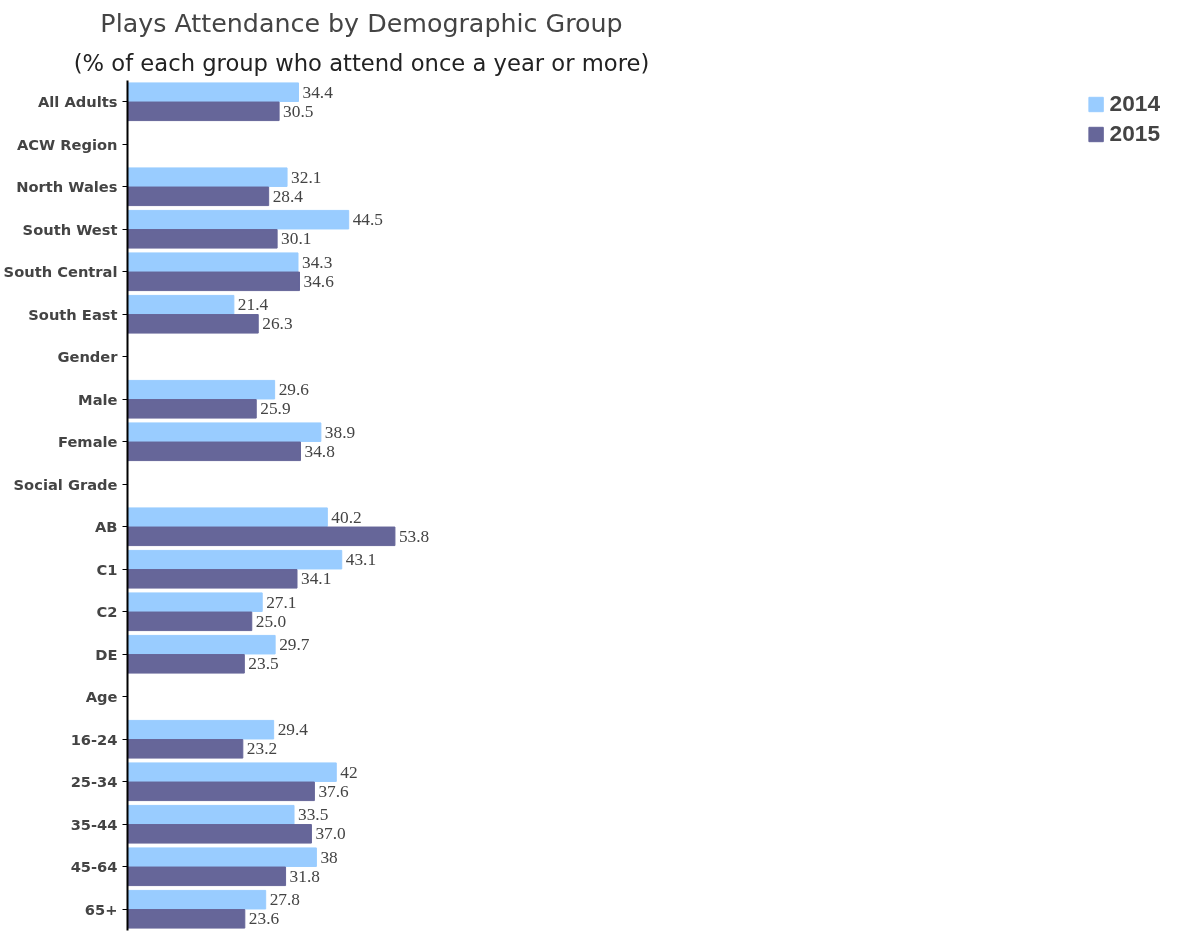  Describe the element at coordinates (334, 791) in the screenshot. I see `data-label: 37.6` at that location.